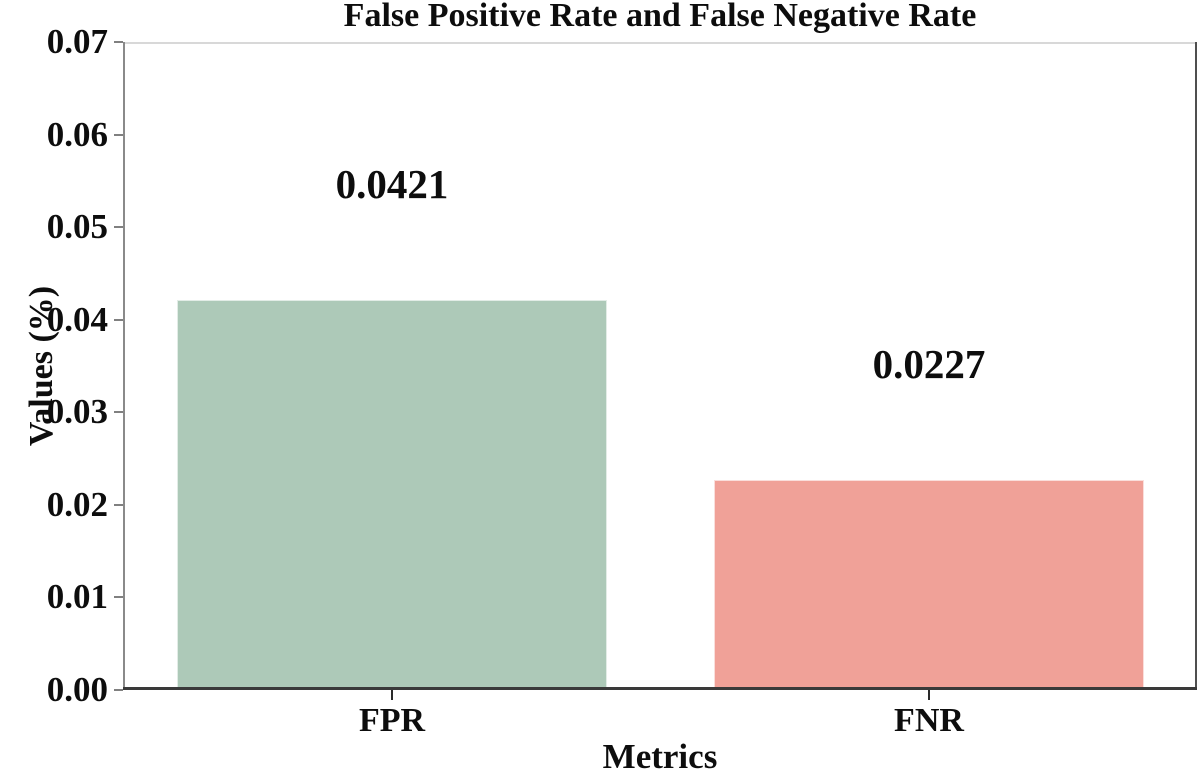  What do you see at coordinates (1196, 366) in the screenshot?
I see `right-spine` at bounding box center [1196, 366].